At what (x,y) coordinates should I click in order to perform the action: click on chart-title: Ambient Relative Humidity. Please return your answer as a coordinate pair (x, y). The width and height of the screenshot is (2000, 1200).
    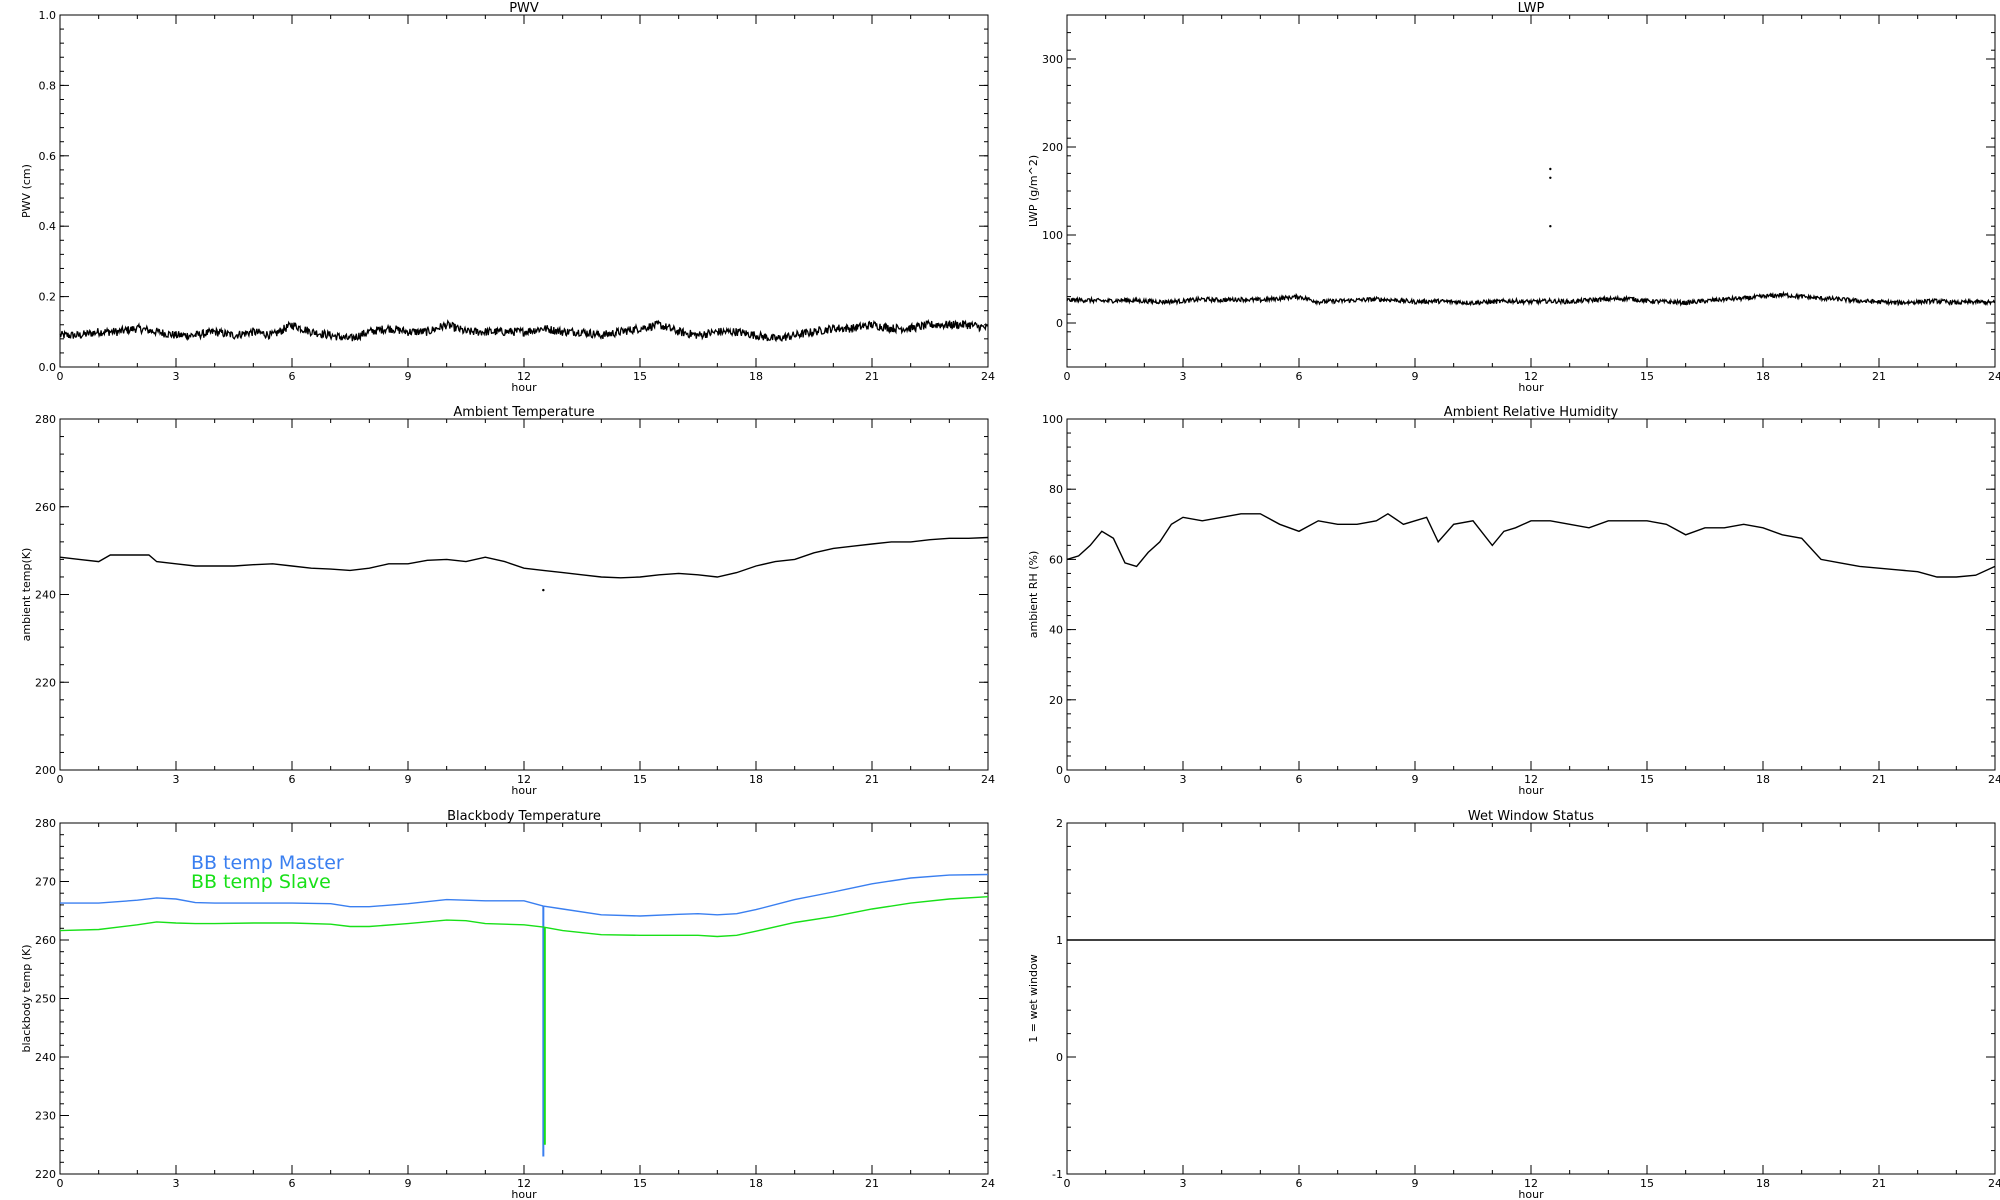
    Looking at the image, I should click on (1531, 412).